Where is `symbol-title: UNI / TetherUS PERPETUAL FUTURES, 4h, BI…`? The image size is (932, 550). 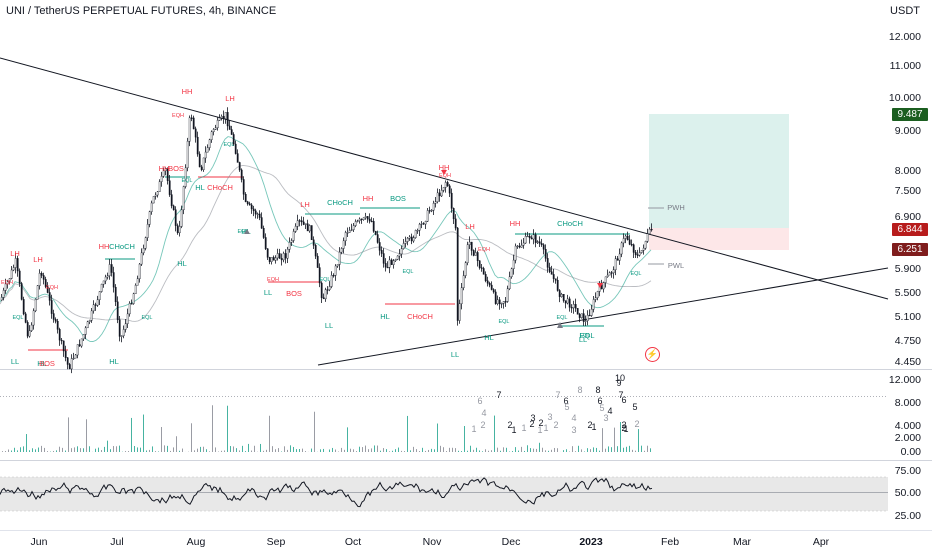 symbol-title: UNI / TetherUS PERPETUAL FUTURES, 4h, BI… is located at coordinates (141, 11).